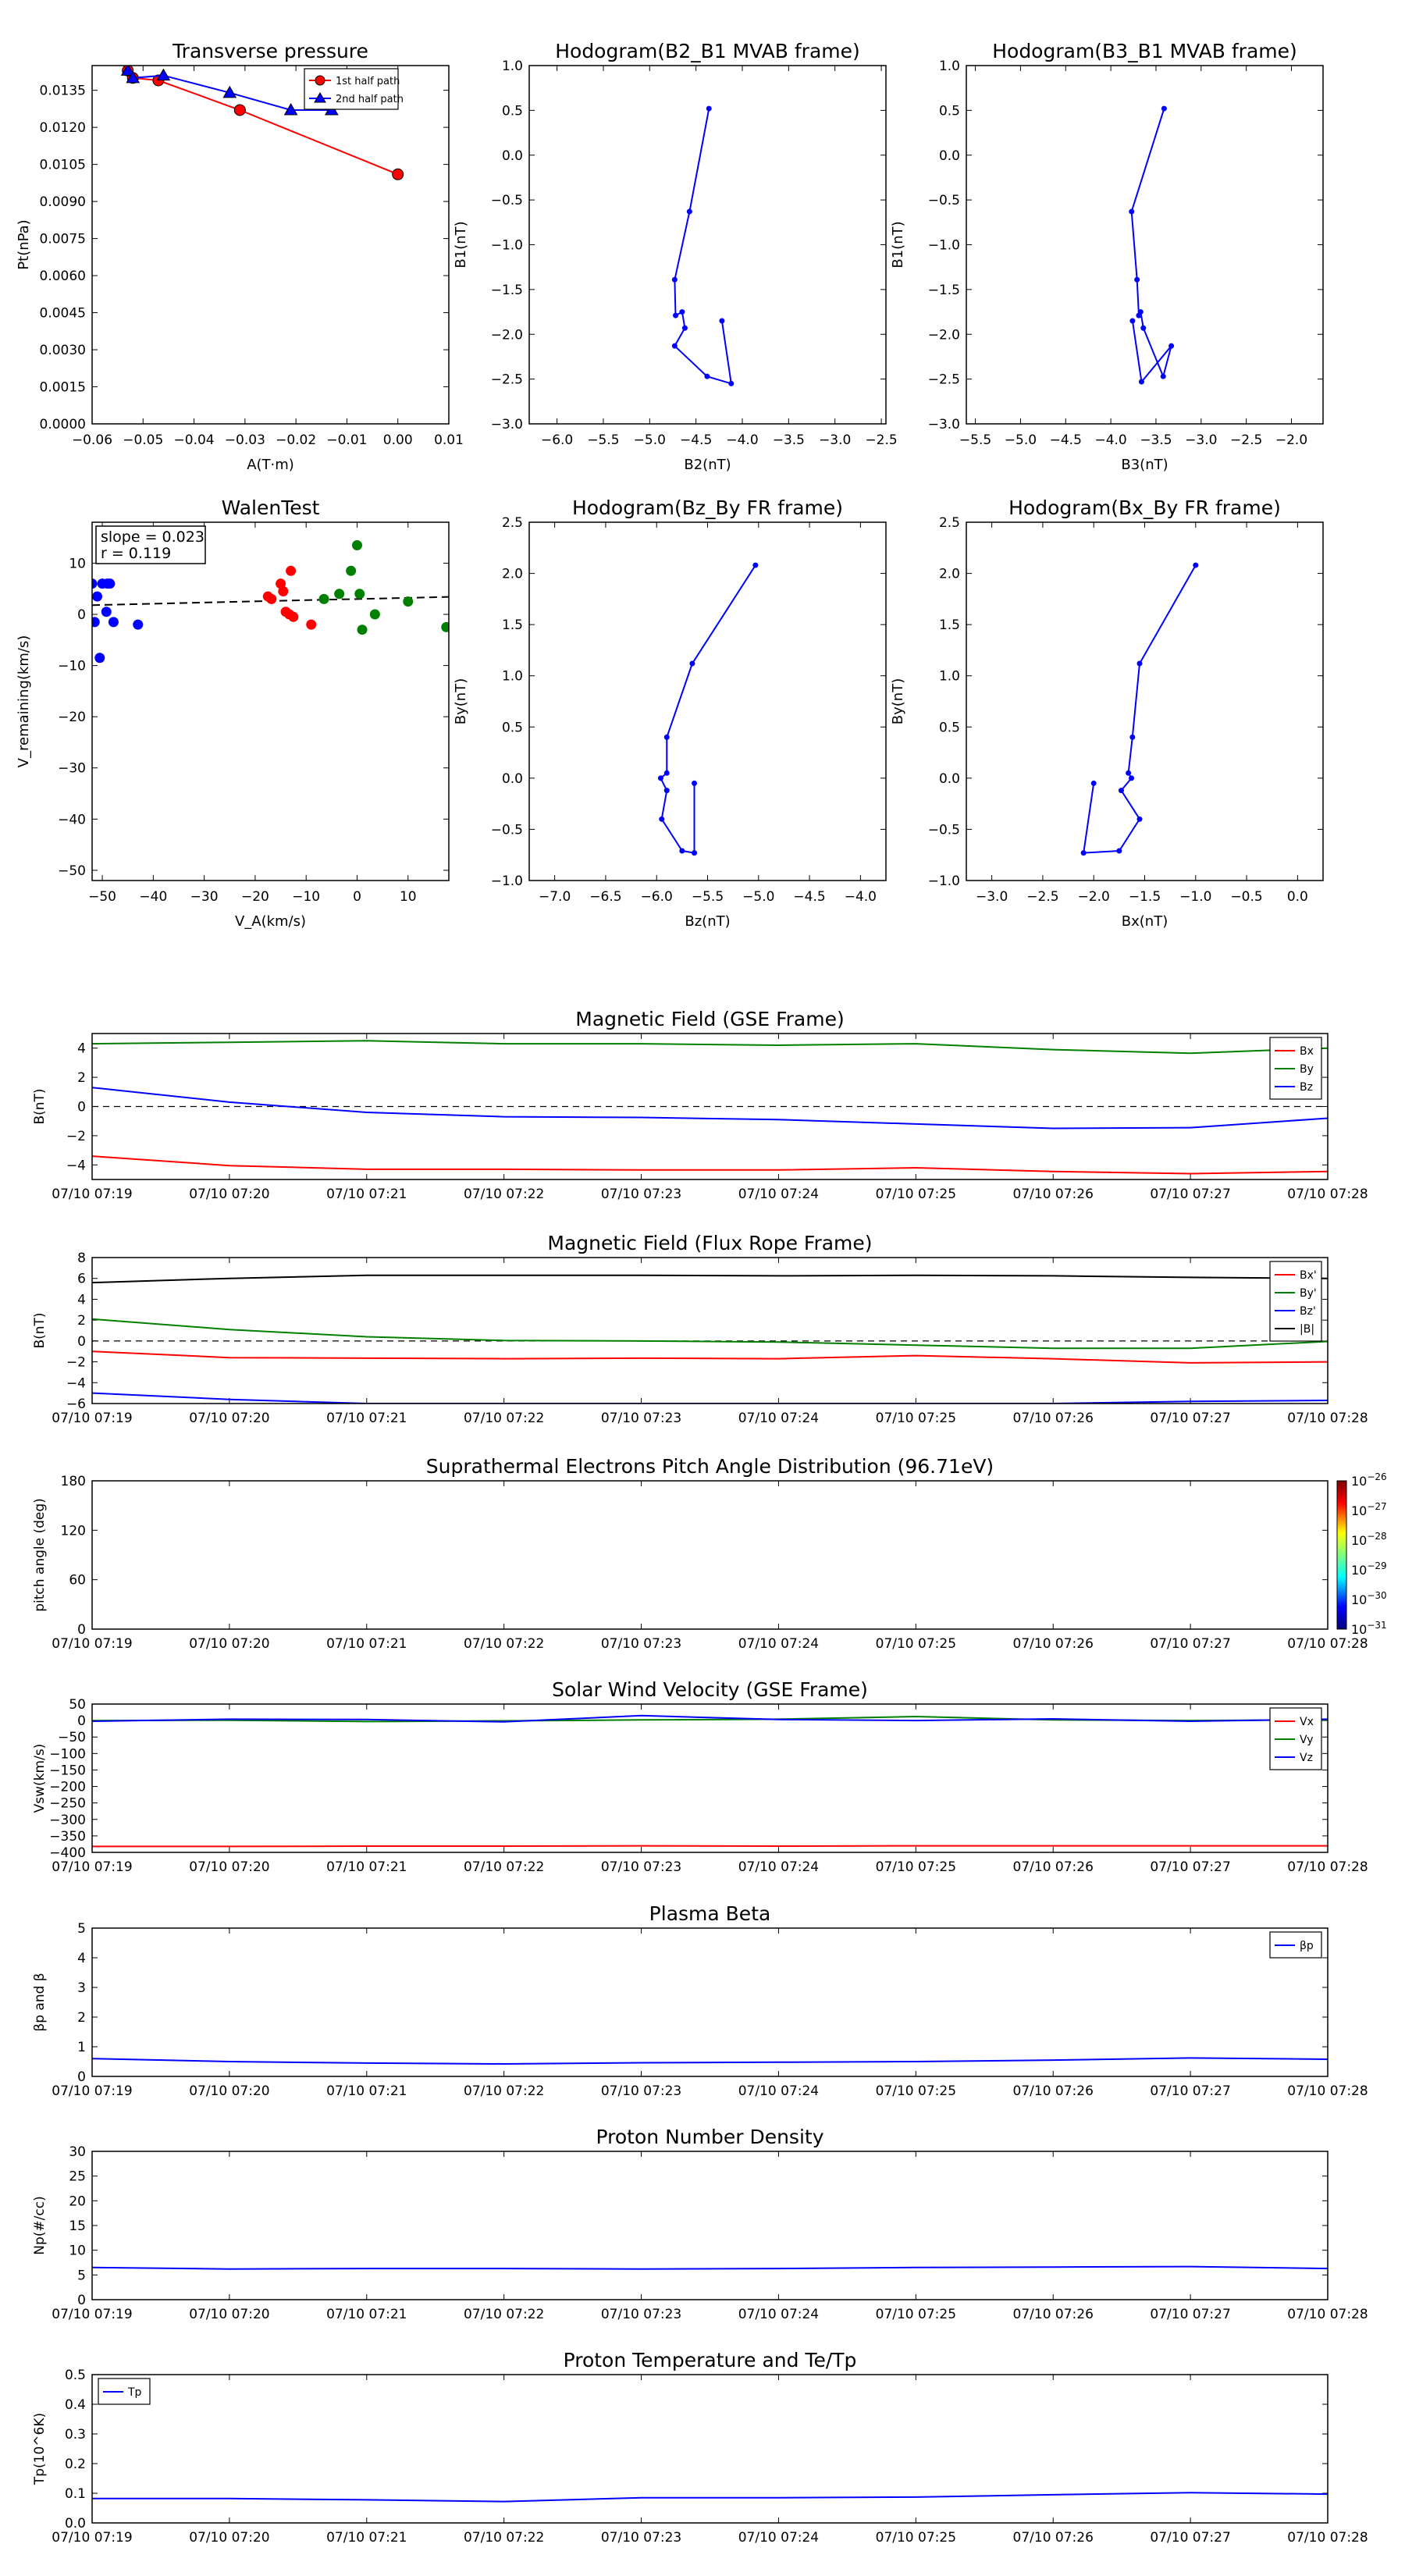  I want to click on y-tick-label: 60, so click(77, 1581).